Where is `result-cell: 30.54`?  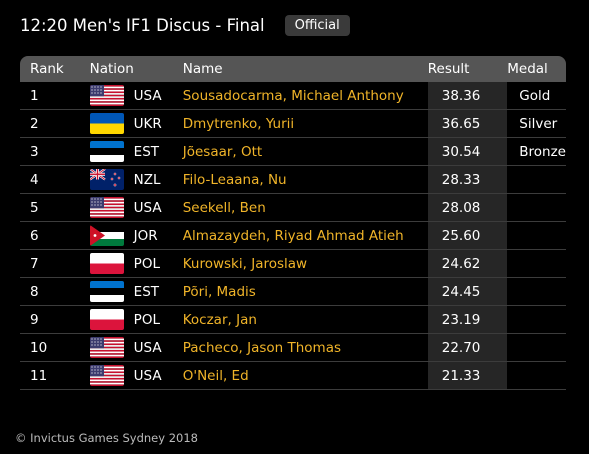 result-cell: 30.54 is located at coordinates (467, 151).